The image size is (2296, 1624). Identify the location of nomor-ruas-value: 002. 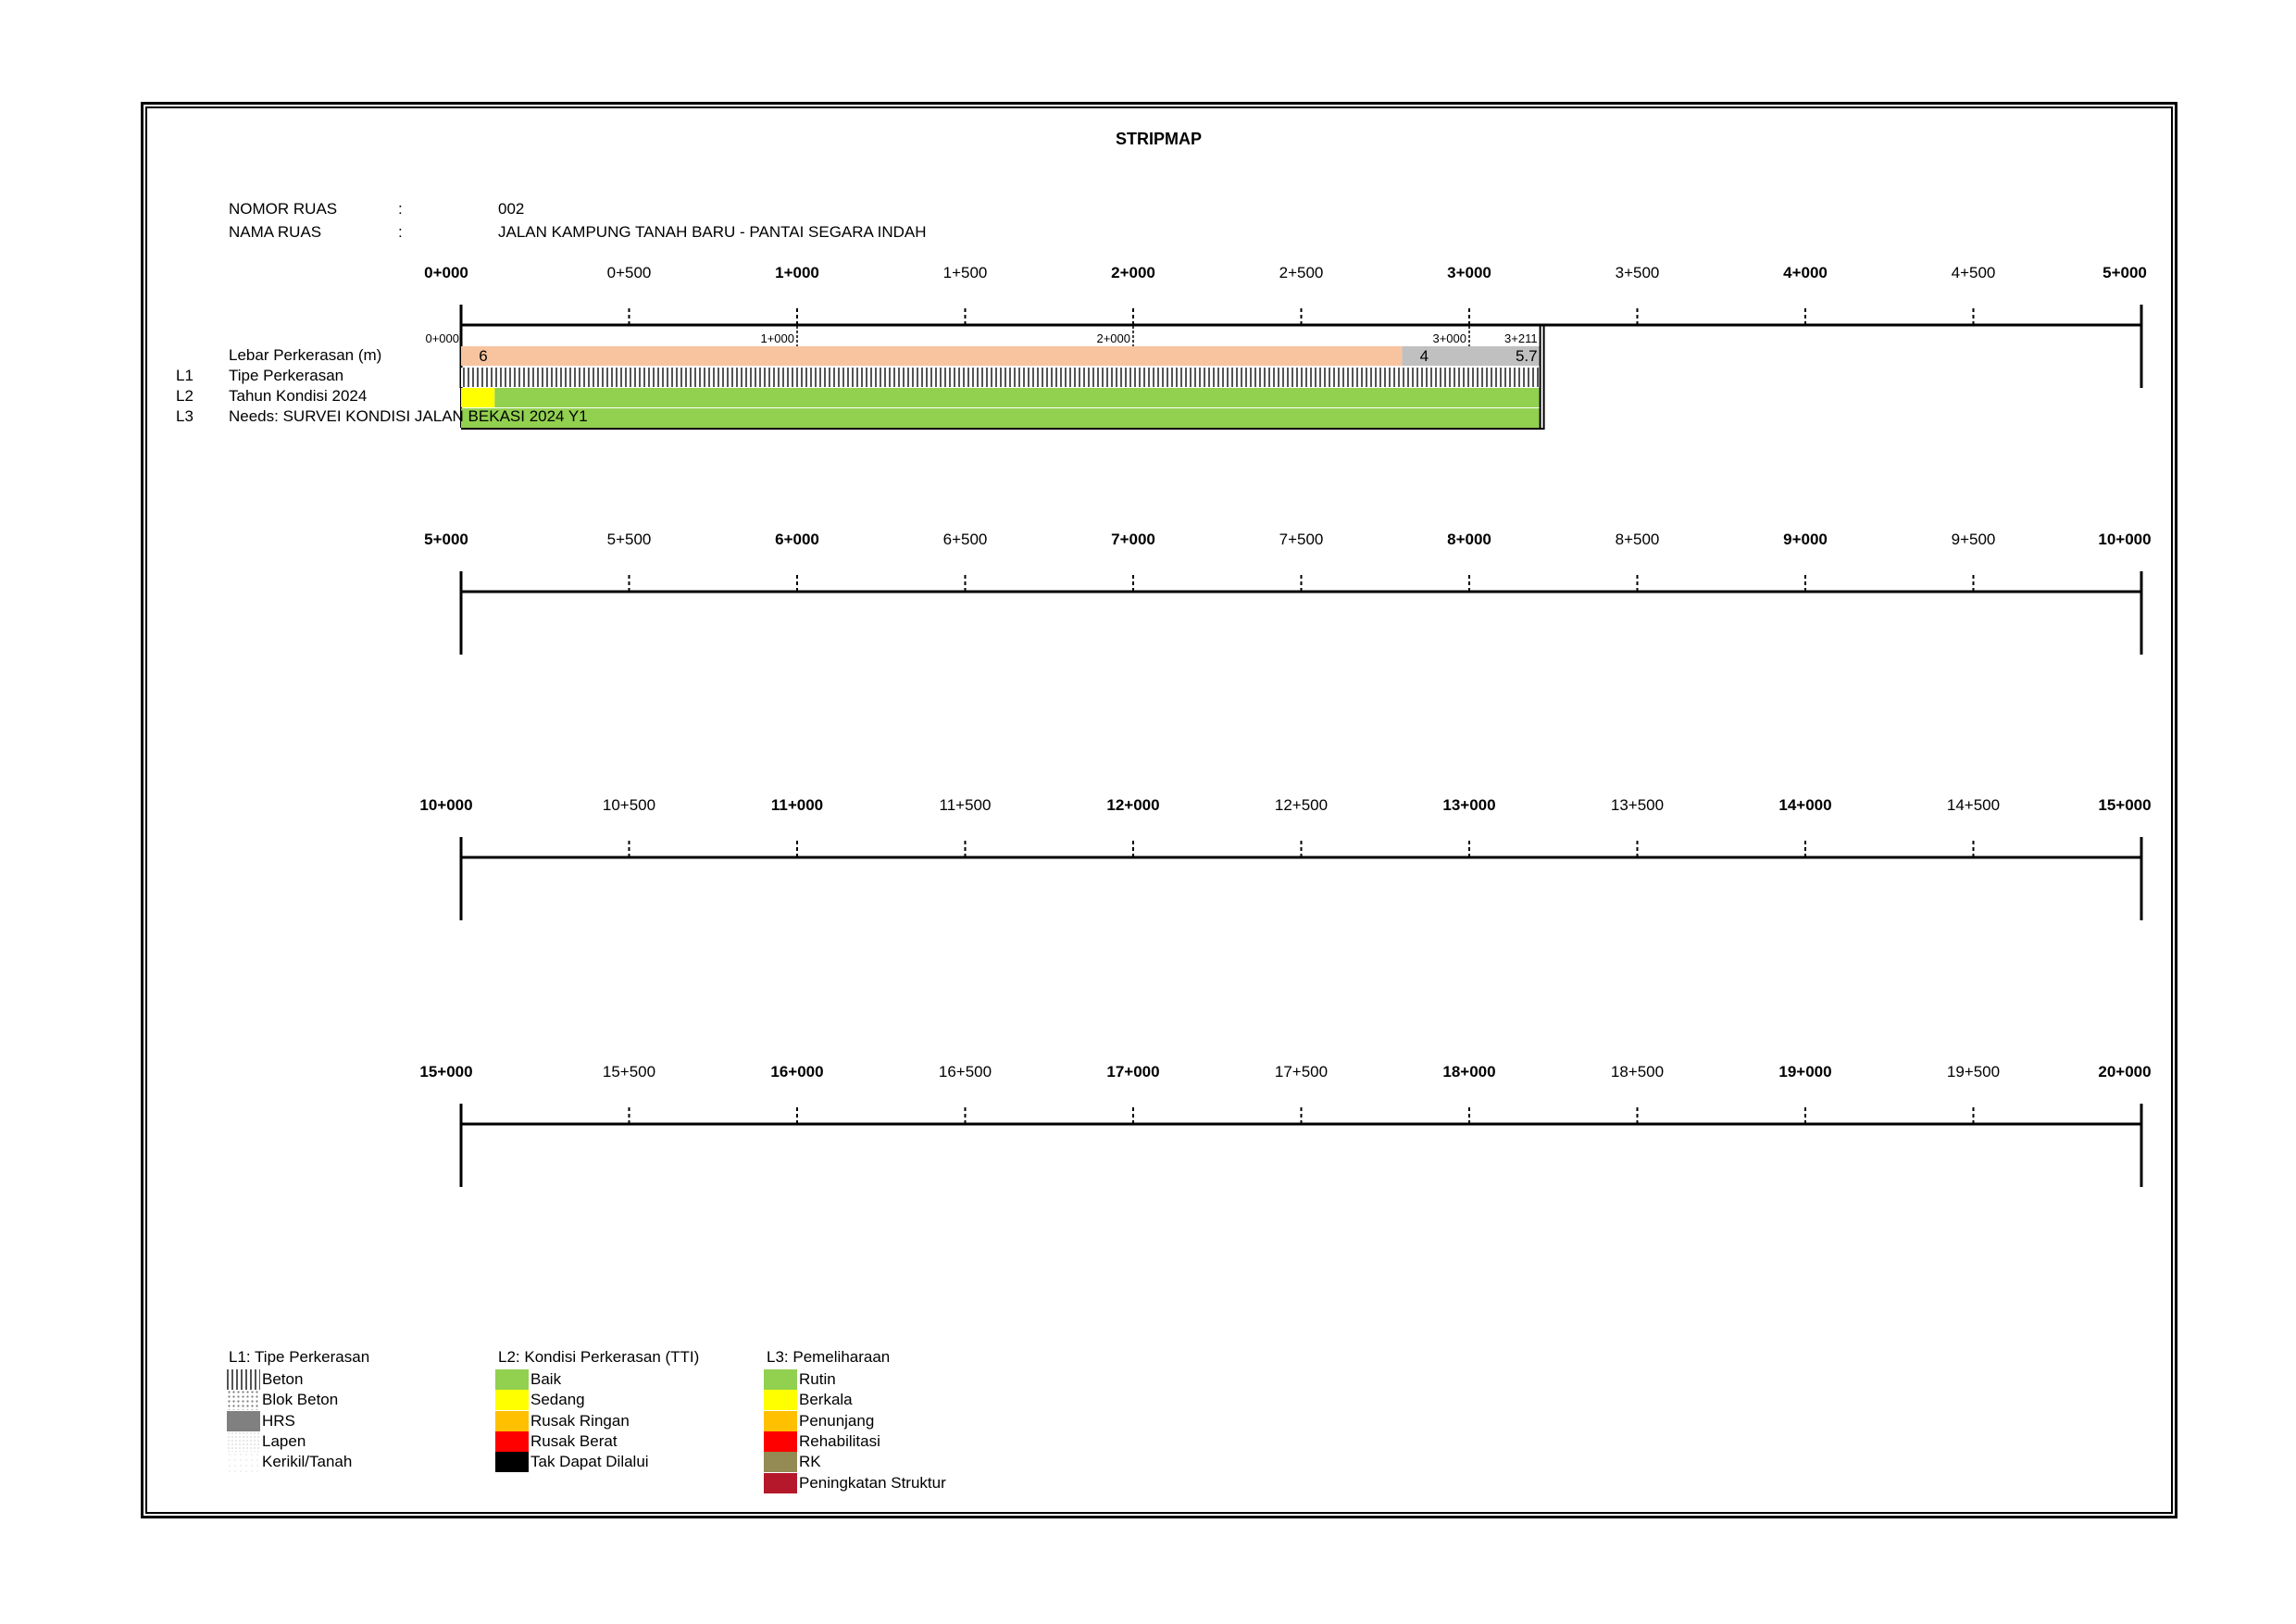
(511, 209).